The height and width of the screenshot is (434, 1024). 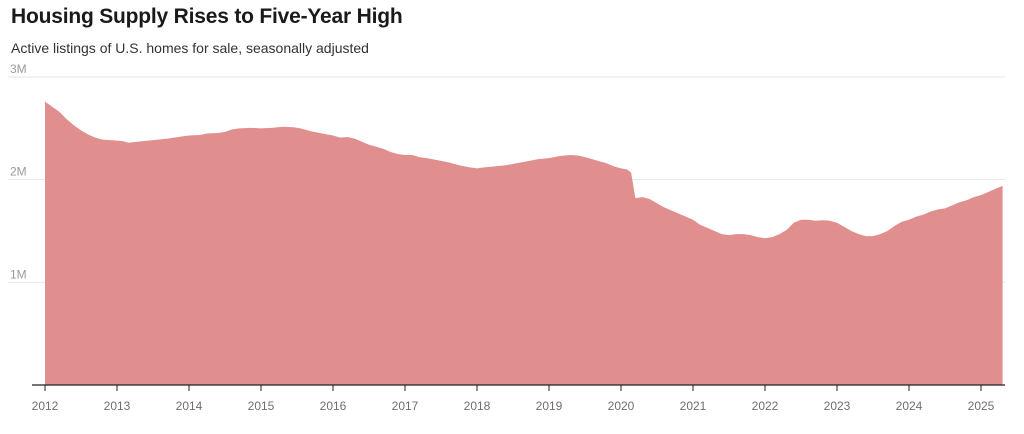 I want to click on x-tick-label: 2025, so click(x=981, y=406).